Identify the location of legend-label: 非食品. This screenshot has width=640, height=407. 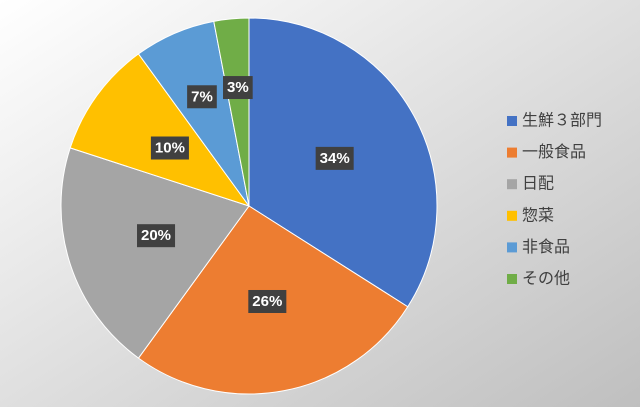
(546, 246).